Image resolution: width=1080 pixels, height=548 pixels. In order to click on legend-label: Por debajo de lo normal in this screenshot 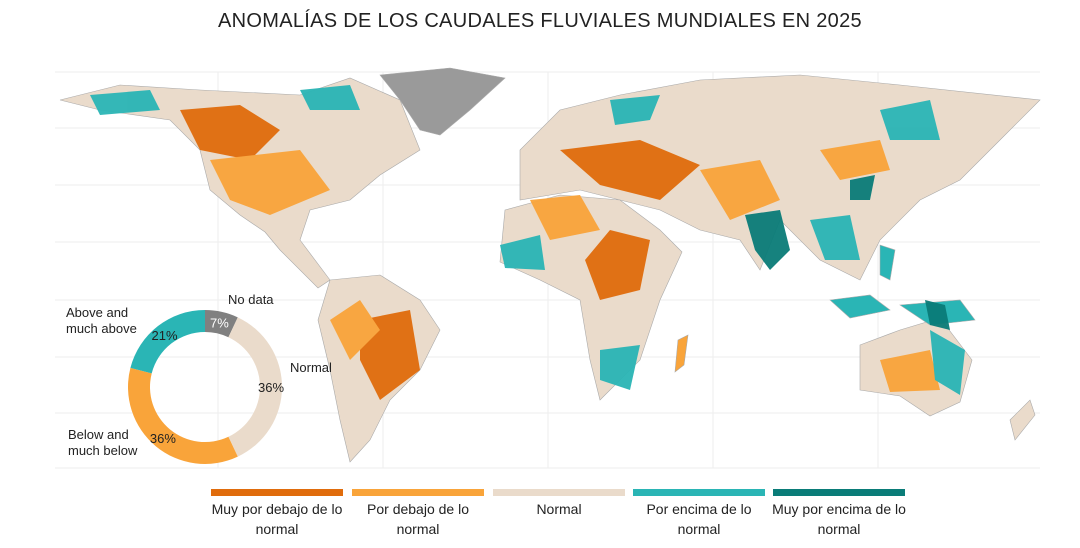, I will do `click(418, 519)`.